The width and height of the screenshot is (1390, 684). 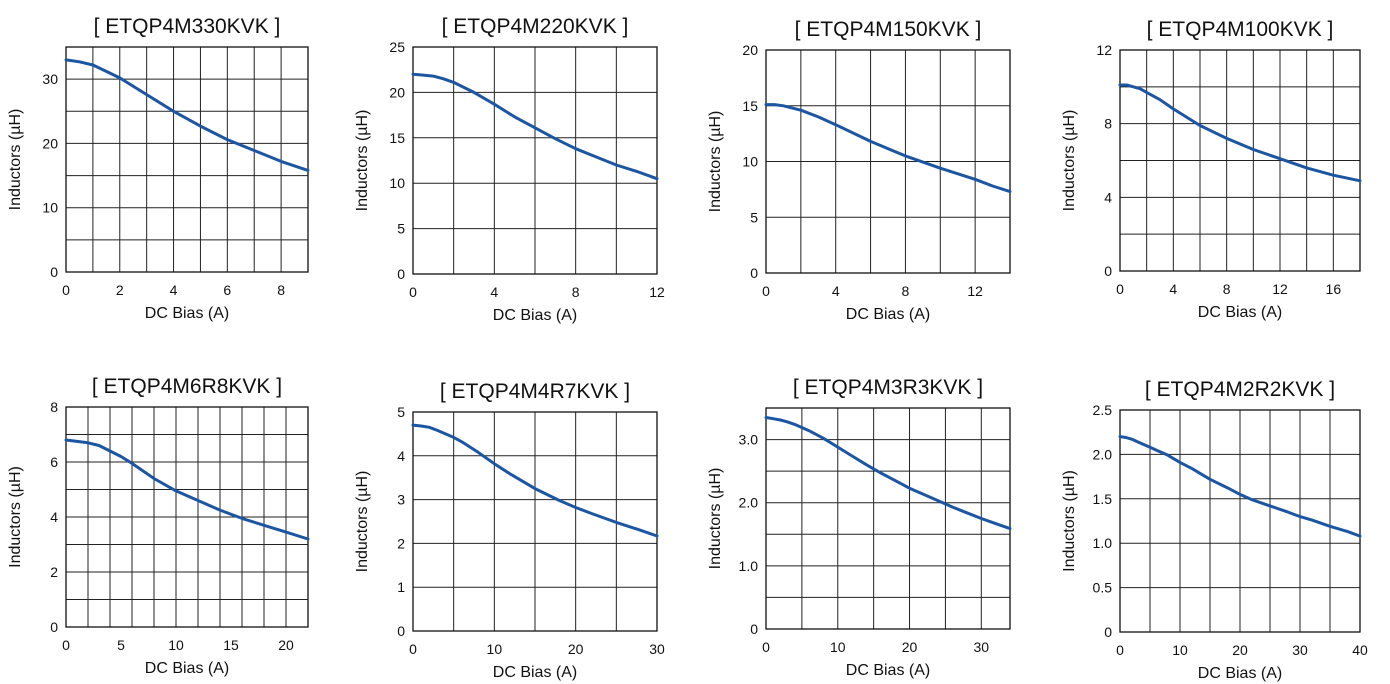 I want to click on chart-title: [ ETQP4M4R7KVK ], so click(x=535, y=391).